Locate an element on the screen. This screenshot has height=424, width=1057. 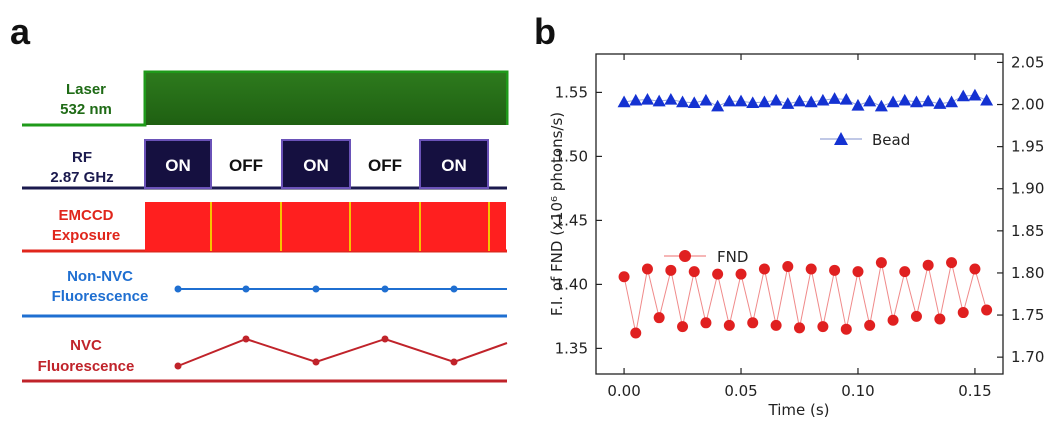
emccd-row: EMCCD Exposure is located at coordinates (264, 227).